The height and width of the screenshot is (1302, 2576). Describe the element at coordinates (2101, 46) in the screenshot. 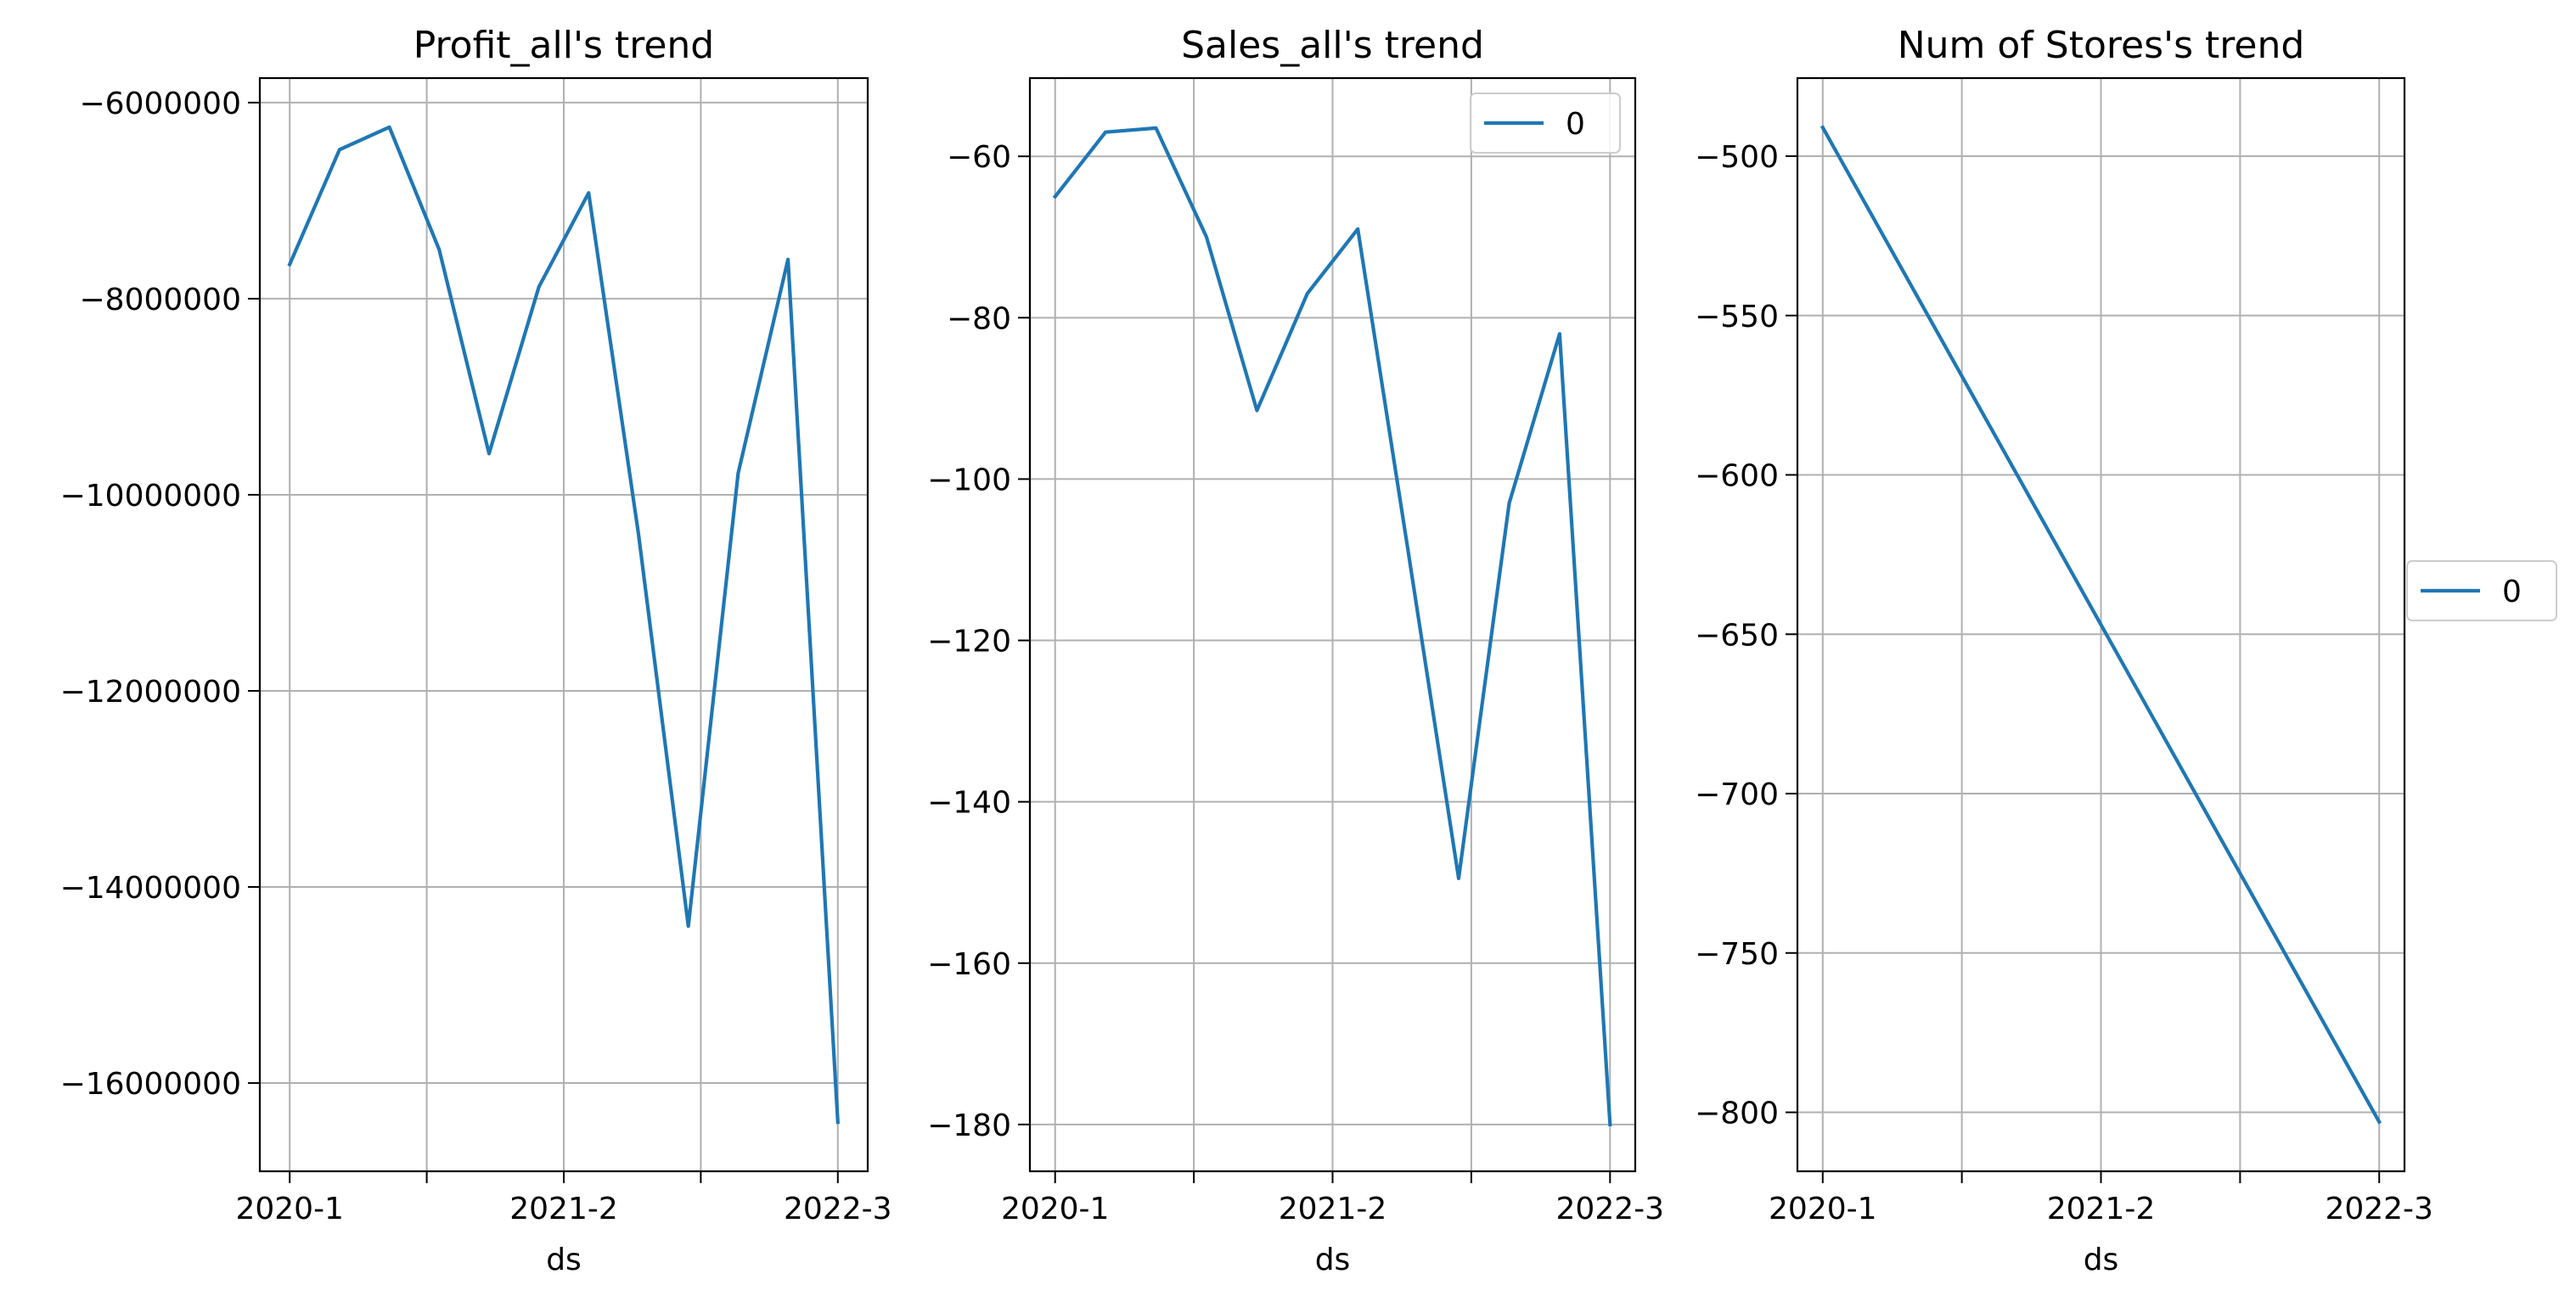

I see `subplot-title: Num of Stores's trend` at that location.